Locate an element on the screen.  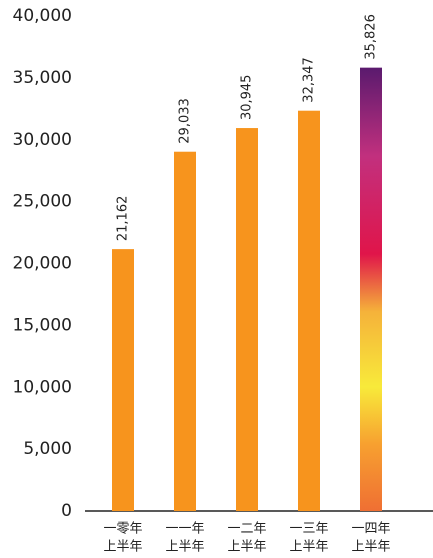
value-label: 32,347 is located at coordinates (309, 80).